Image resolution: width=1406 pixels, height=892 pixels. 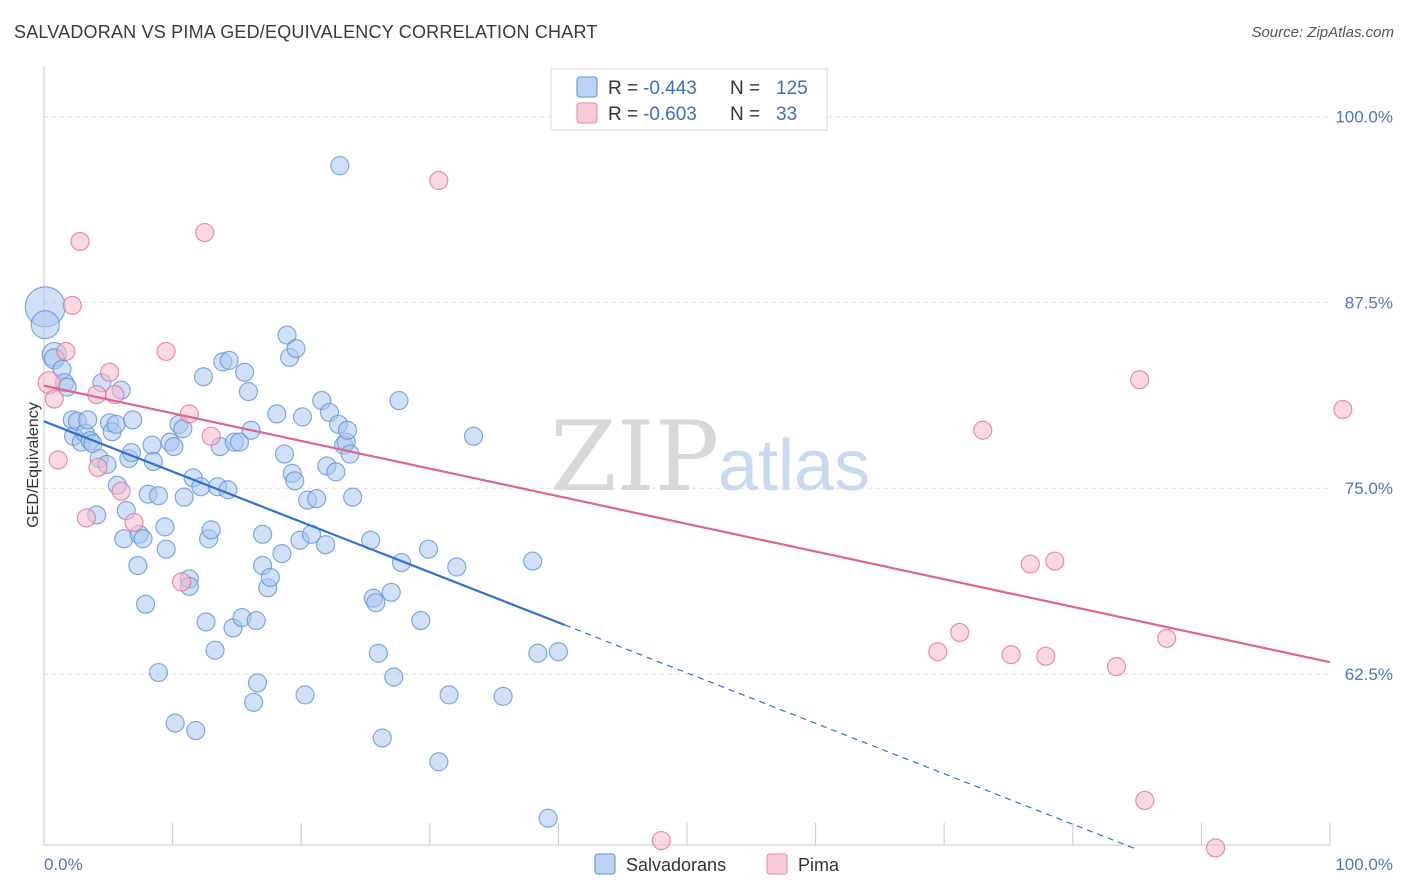 I want to click on x-tick-label-0: 0.0%, so click(x=63, y=864).